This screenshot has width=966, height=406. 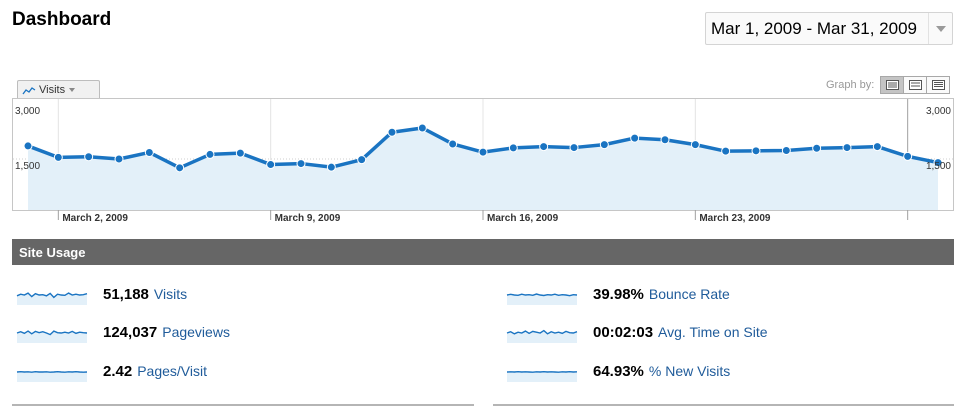 What do you see at coordinates (940, 28) in the screenshot?
I see `chevron-down-icon` at bounding box center [940, 28].